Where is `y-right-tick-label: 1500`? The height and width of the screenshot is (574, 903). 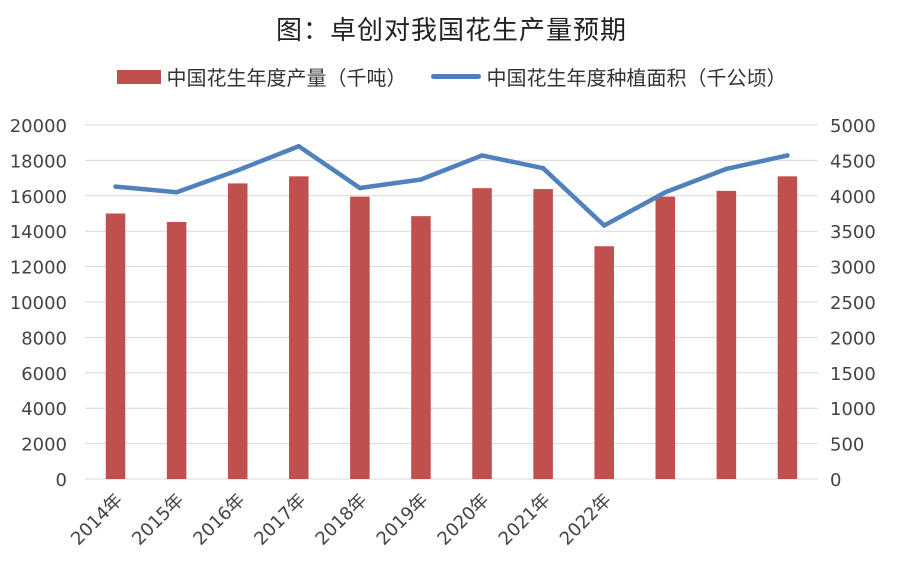 y-right-tick-label: 1500 is located at coordinates (853, 374).